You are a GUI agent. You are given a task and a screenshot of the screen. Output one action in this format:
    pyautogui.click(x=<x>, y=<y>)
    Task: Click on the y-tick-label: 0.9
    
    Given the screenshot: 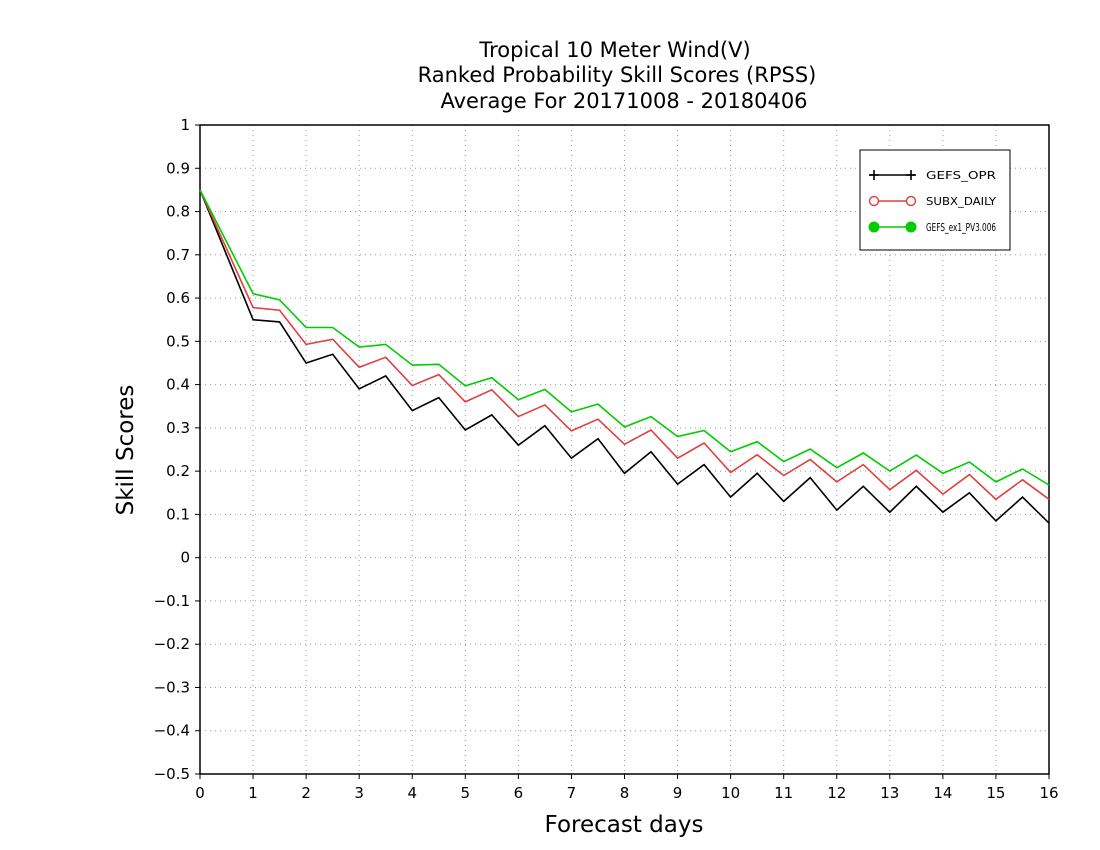 What is the action you would take?
    pyautogui.click(x=178, y=168)
    